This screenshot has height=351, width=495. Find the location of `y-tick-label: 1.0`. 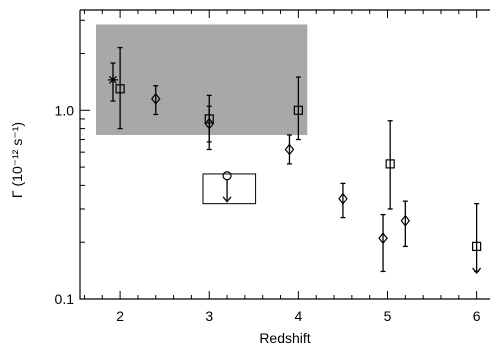

y-tick-label: 1.0 is located at coordinates (65, 110).